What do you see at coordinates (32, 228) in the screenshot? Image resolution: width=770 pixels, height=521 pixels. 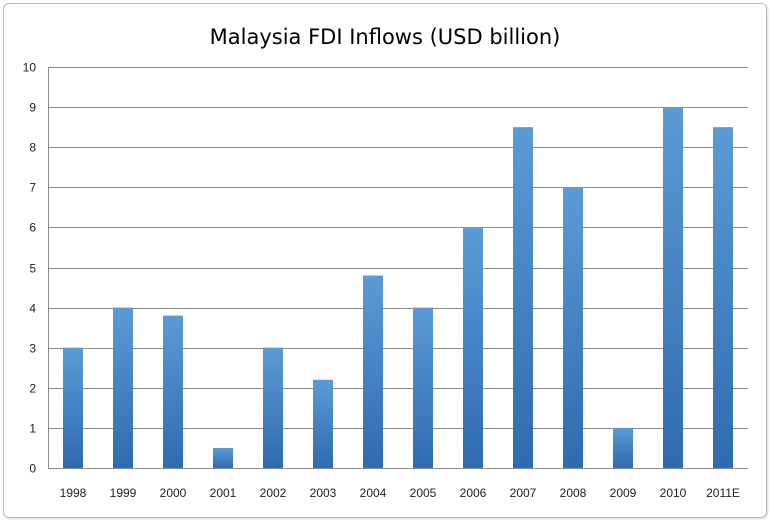 I see `y-tick-label: 6` at bounding box center [32, 228].